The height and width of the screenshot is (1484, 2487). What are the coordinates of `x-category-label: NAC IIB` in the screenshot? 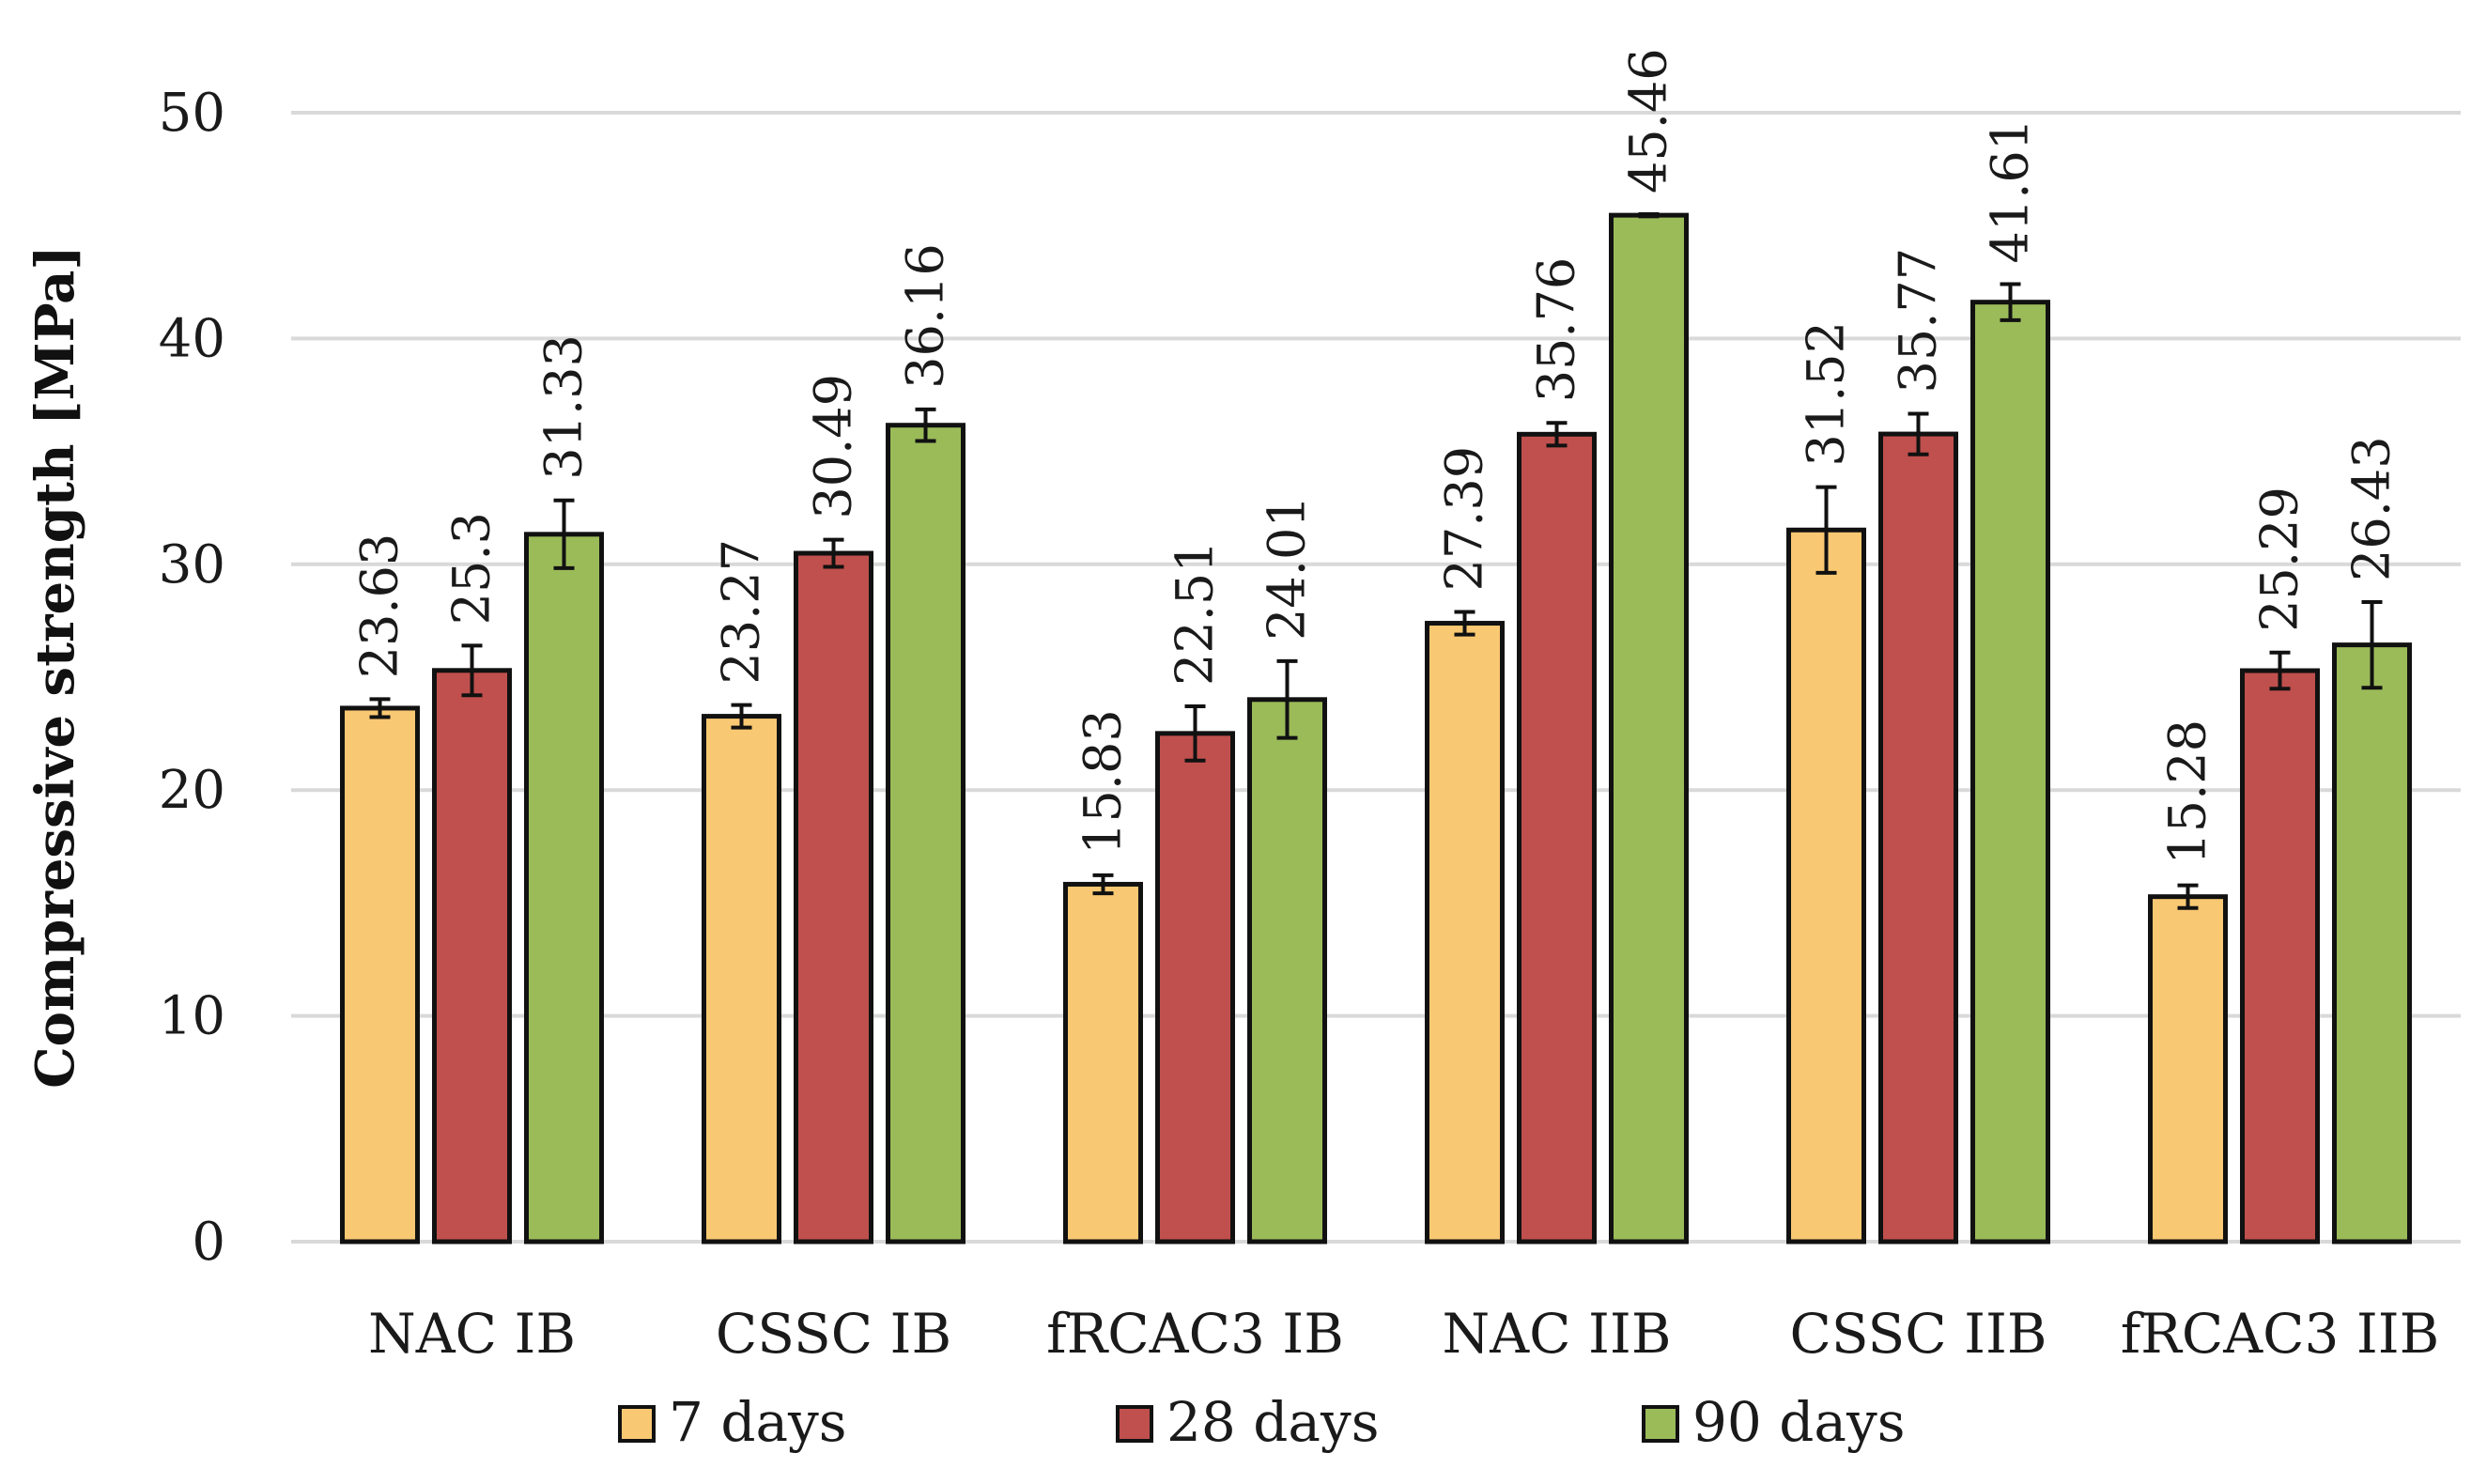 It's located at (1558, 1334).